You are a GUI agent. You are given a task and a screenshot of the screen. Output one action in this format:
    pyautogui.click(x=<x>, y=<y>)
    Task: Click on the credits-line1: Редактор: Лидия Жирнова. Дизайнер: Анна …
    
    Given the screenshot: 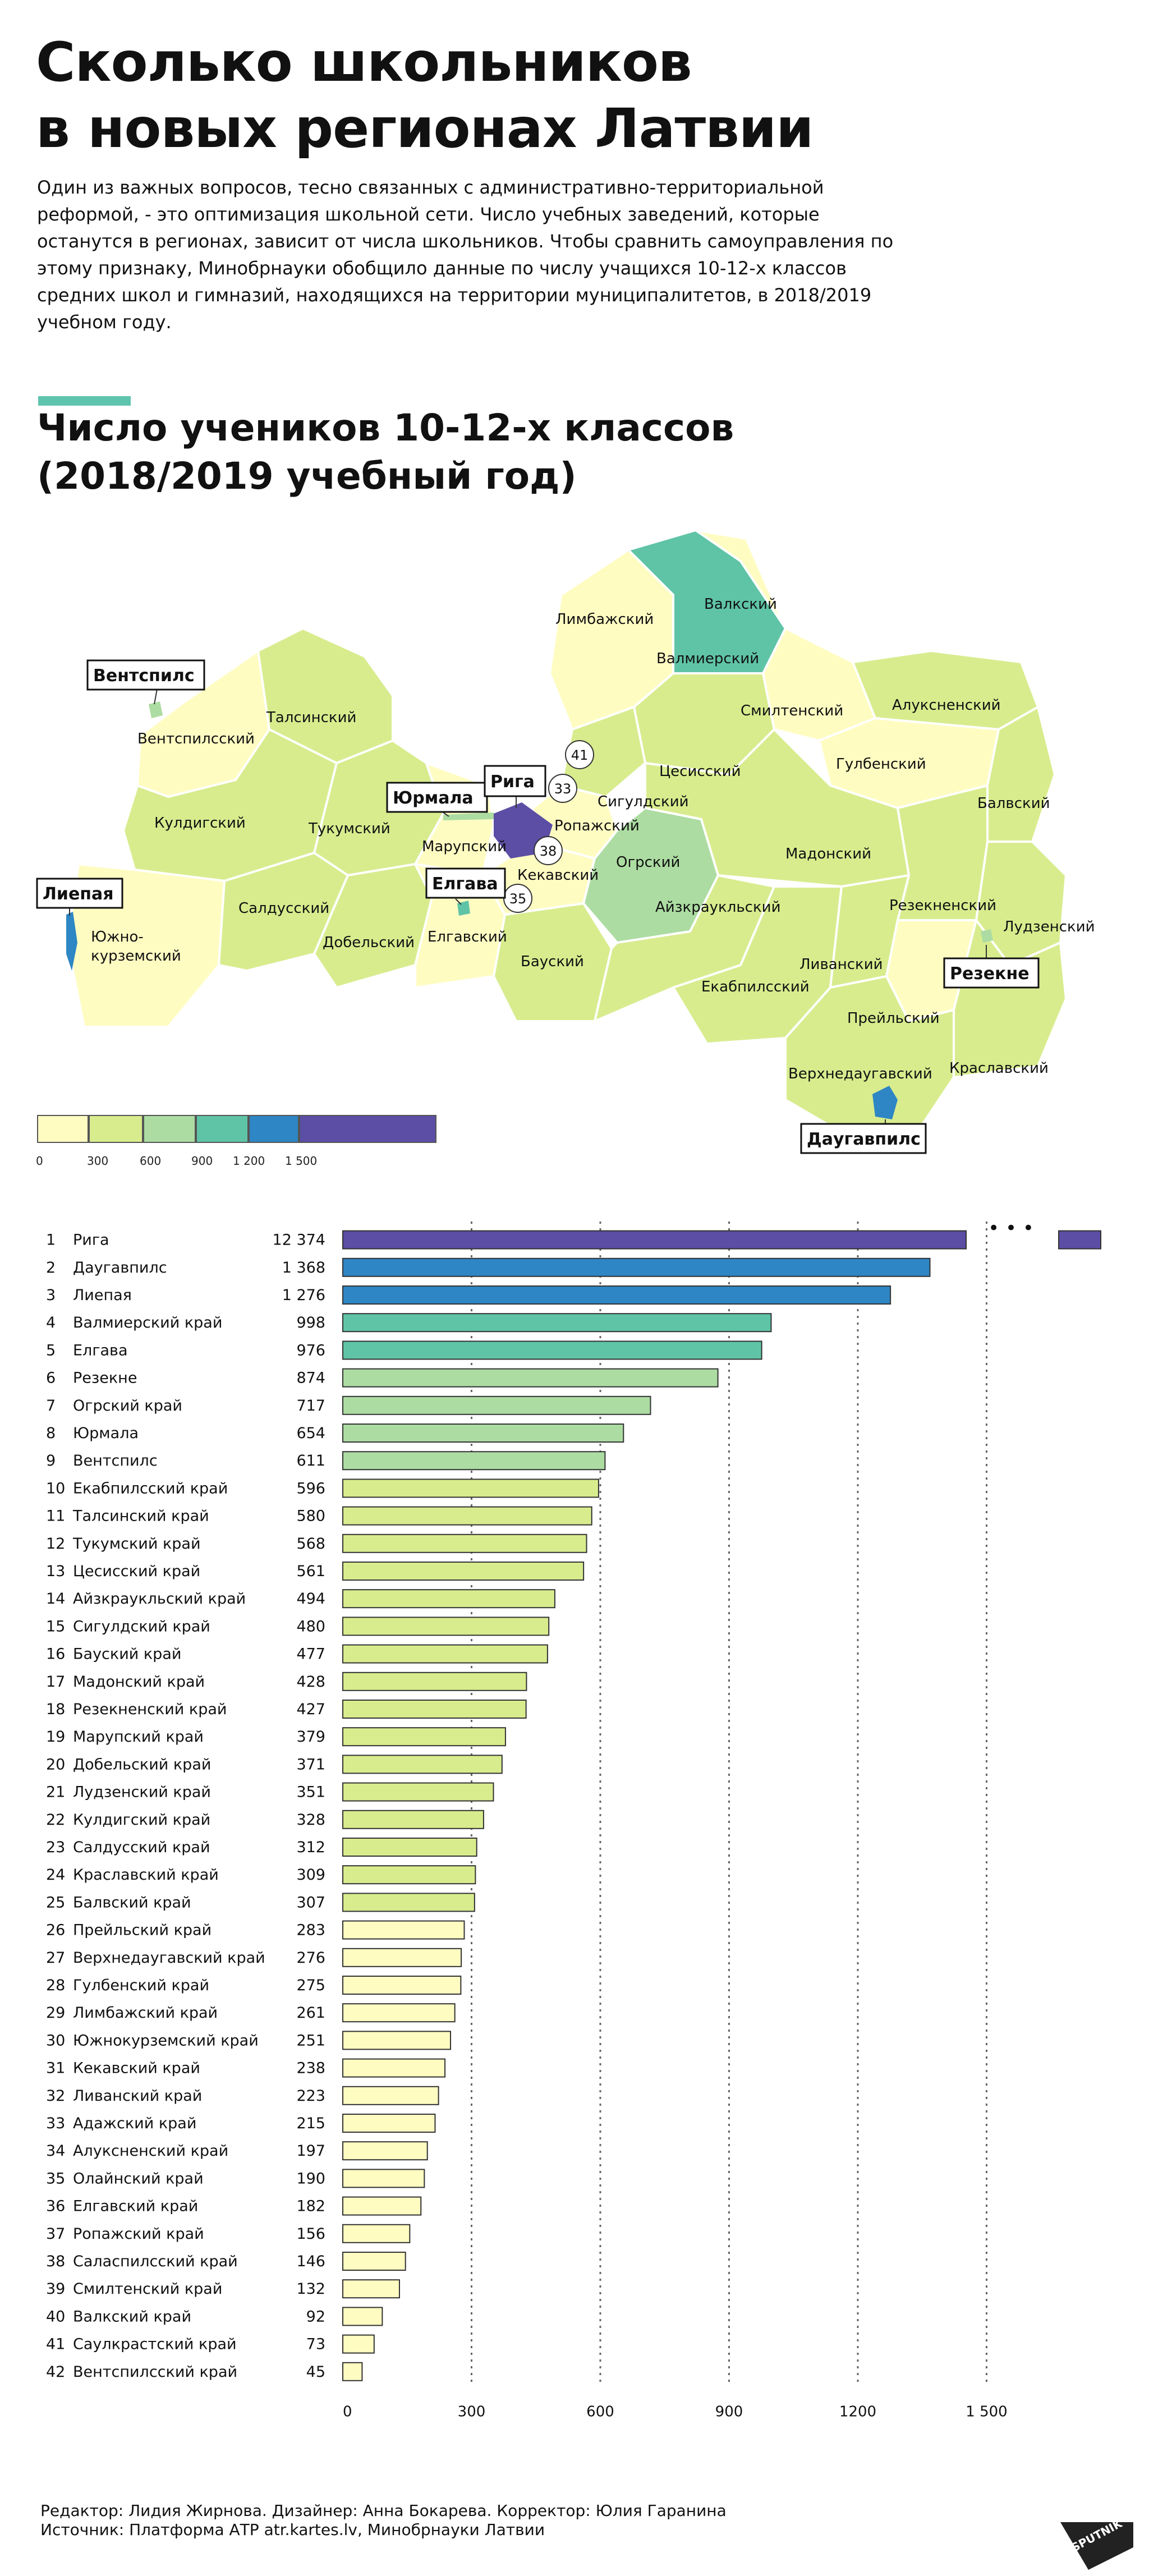 What is the action you would take?
    pyautogui.click(x=383, y=2510)
    